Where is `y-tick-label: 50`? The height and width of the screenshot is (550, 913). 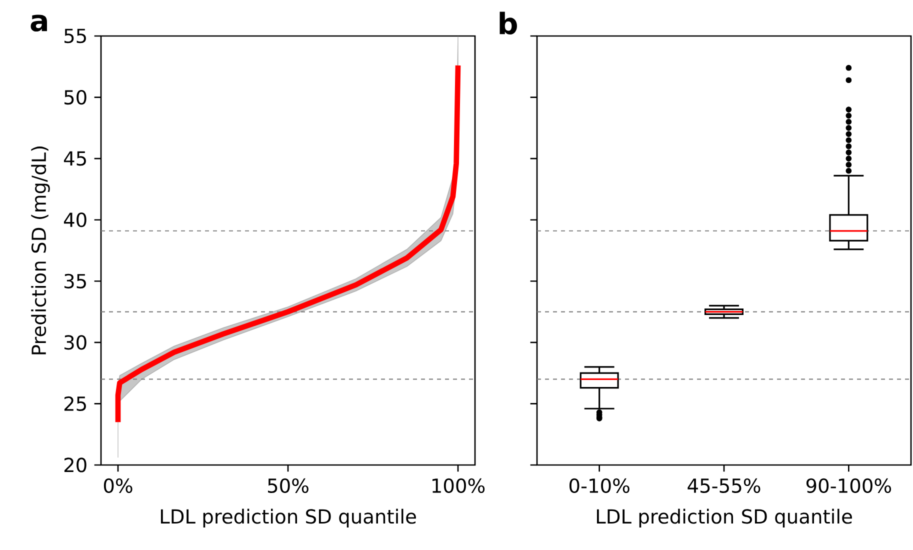
y-tick-label: 50 is located at coordinates (75, 97).